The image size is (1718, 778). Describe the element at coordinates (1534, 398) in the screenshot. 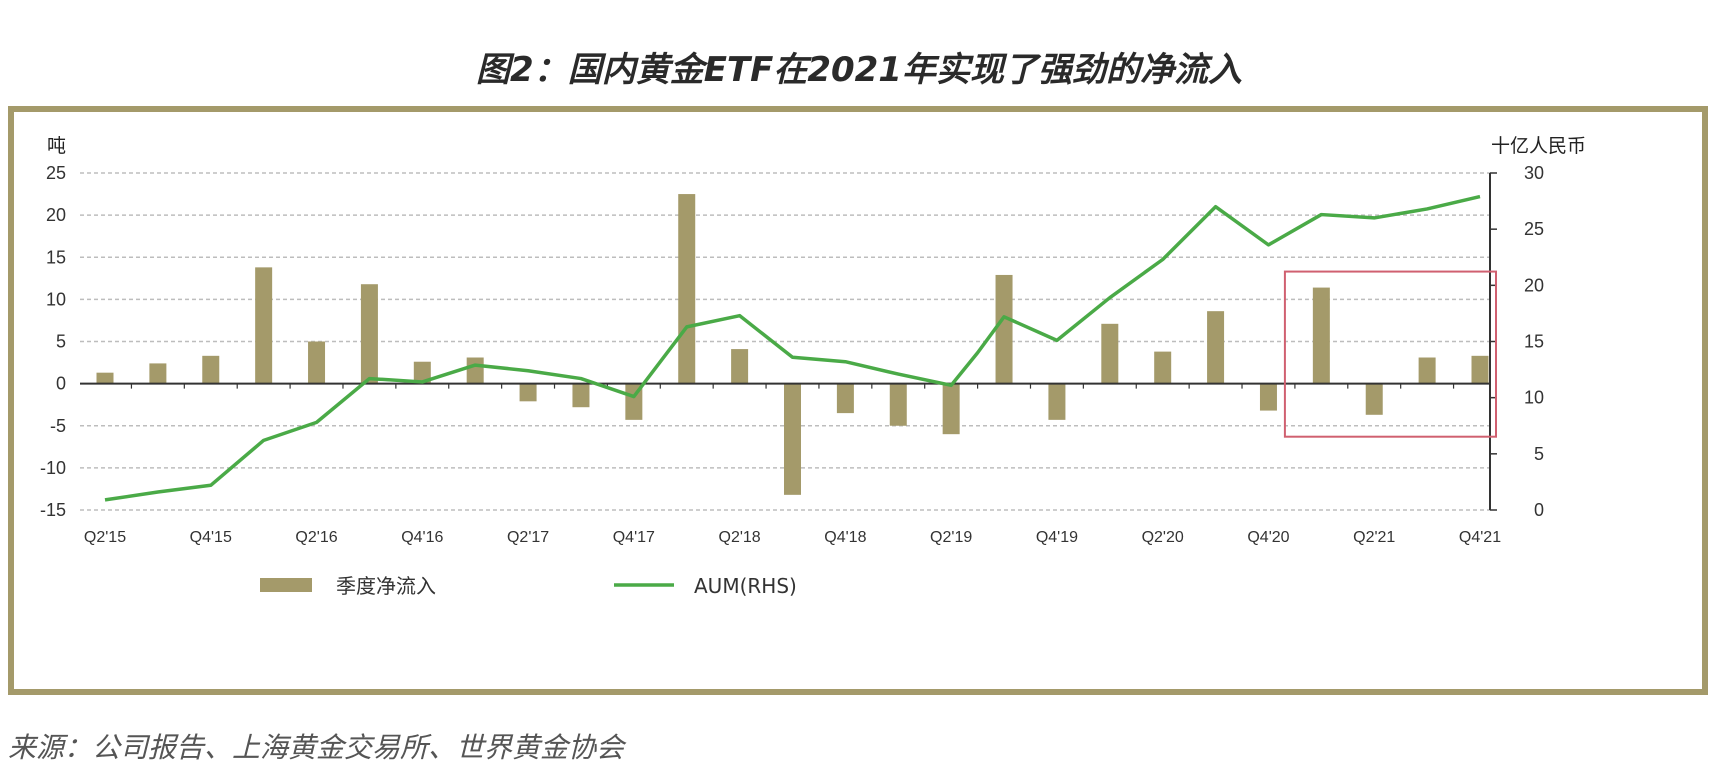

I see `right-tick-label: 10` at that location.